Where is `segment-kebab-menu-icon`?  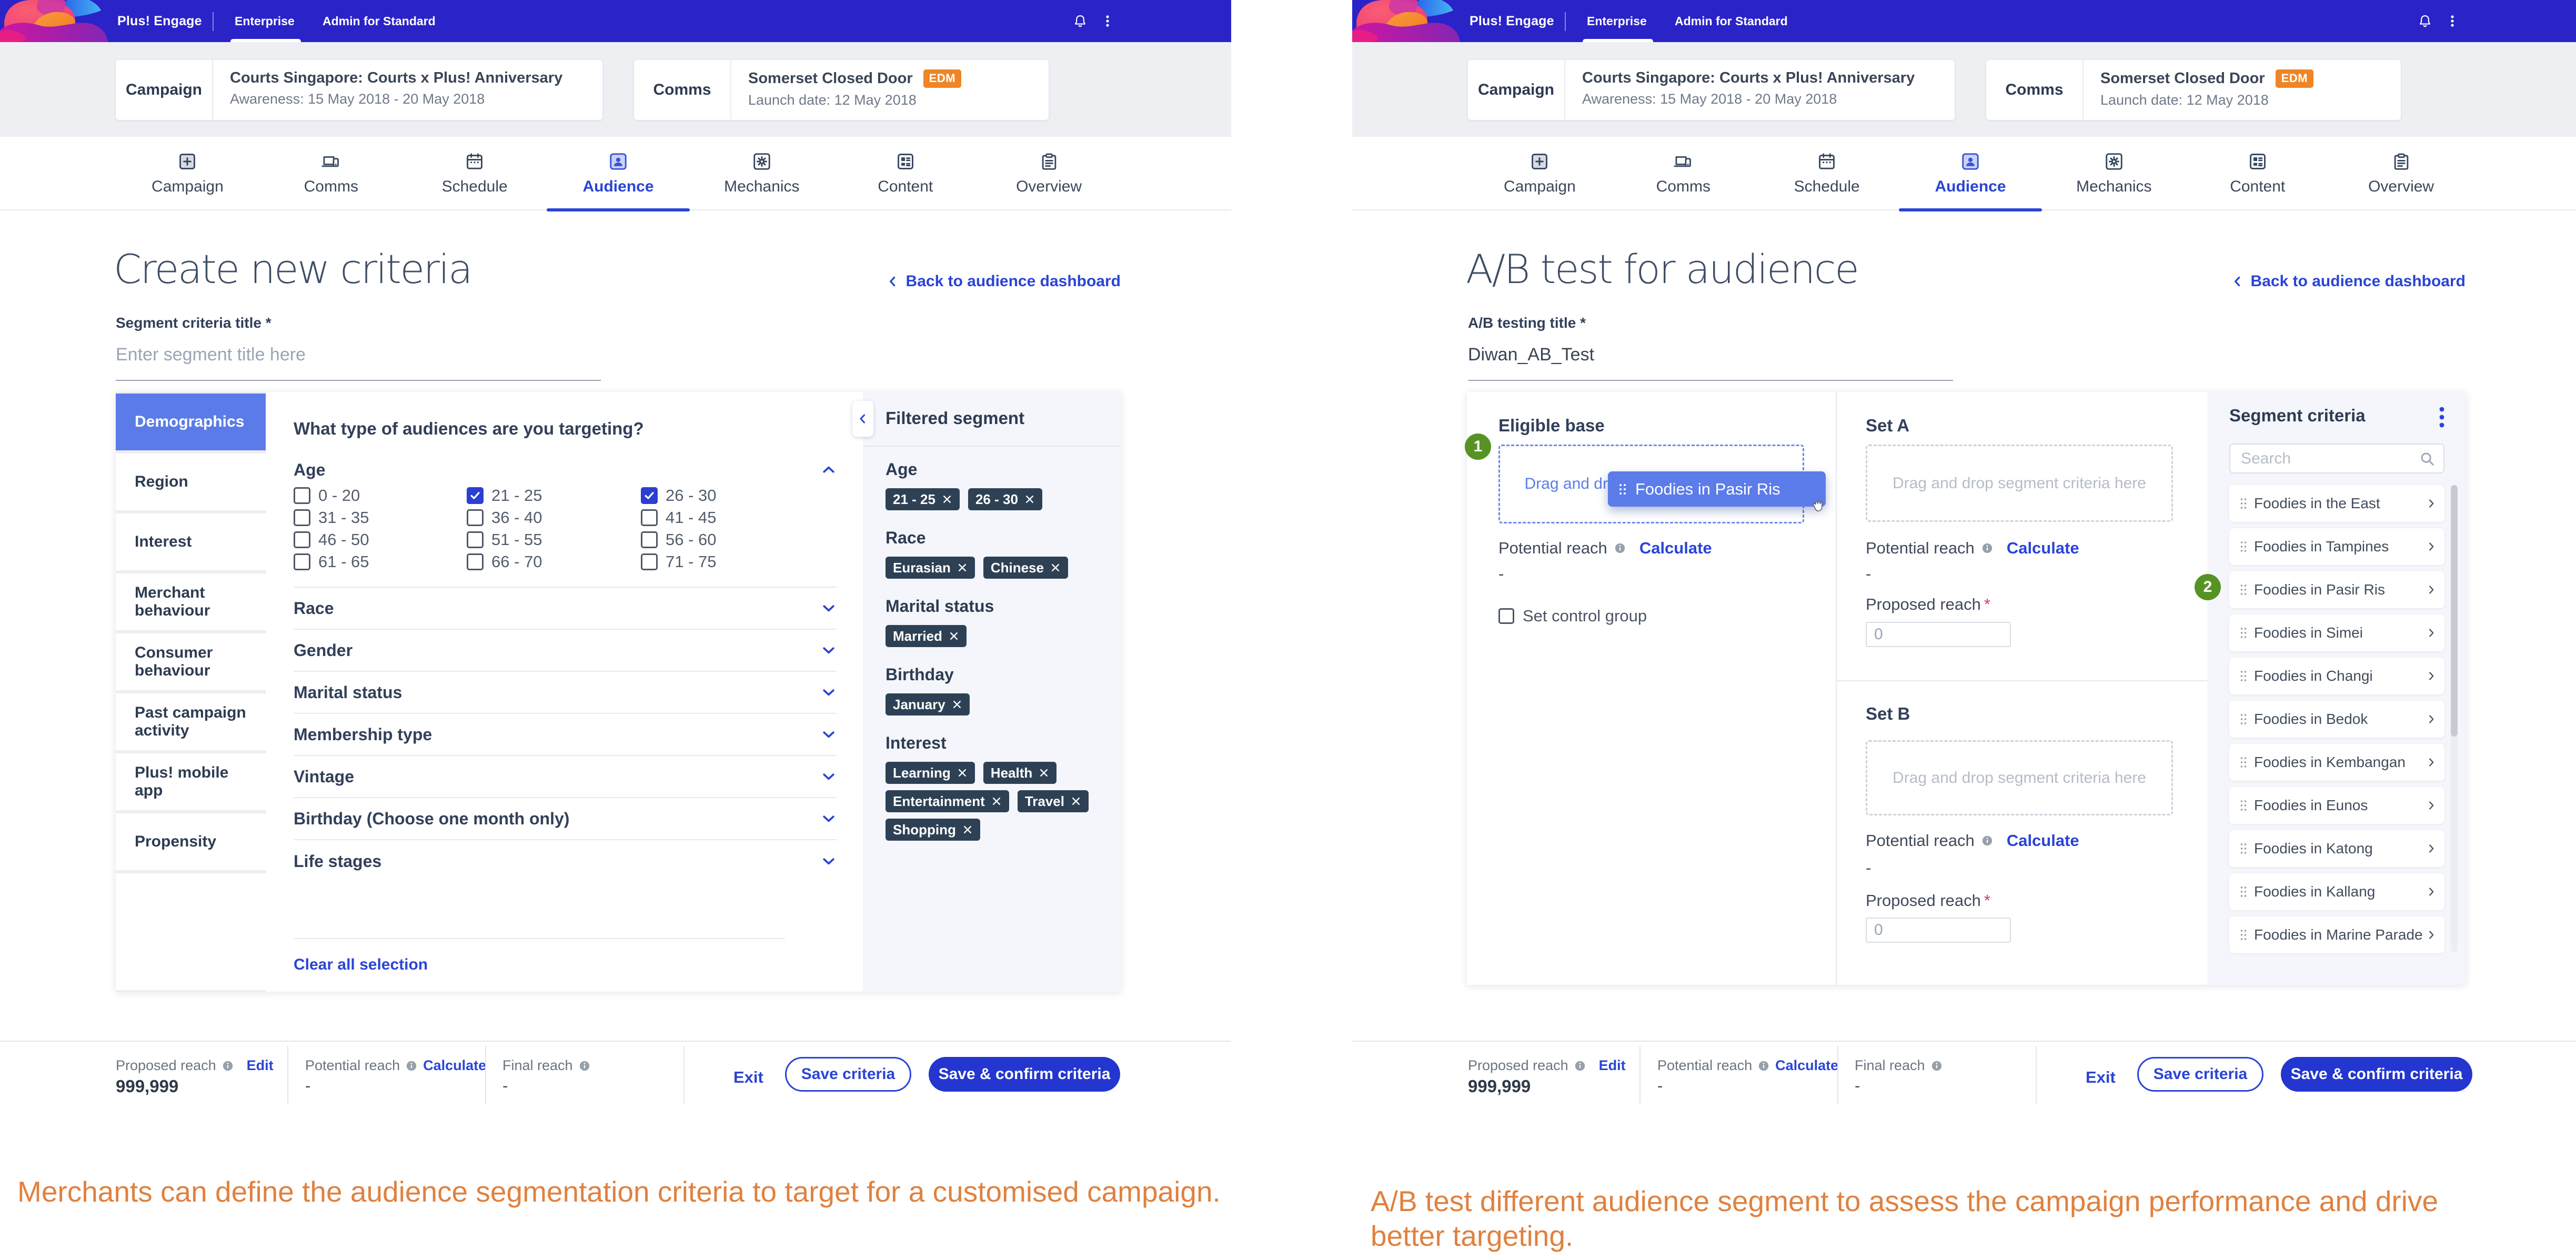 segment-kebab-menu-icon is located at coordinates (2442, 417).